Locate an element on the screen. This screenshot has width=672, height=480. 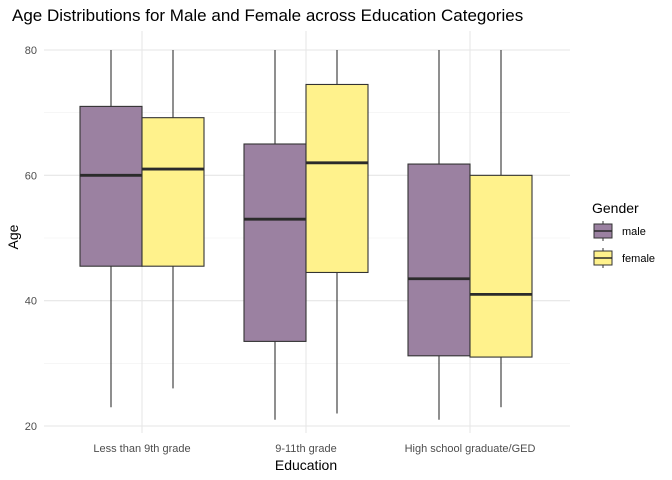
y-tick-label: 40 is located at coordinates (31, 302).